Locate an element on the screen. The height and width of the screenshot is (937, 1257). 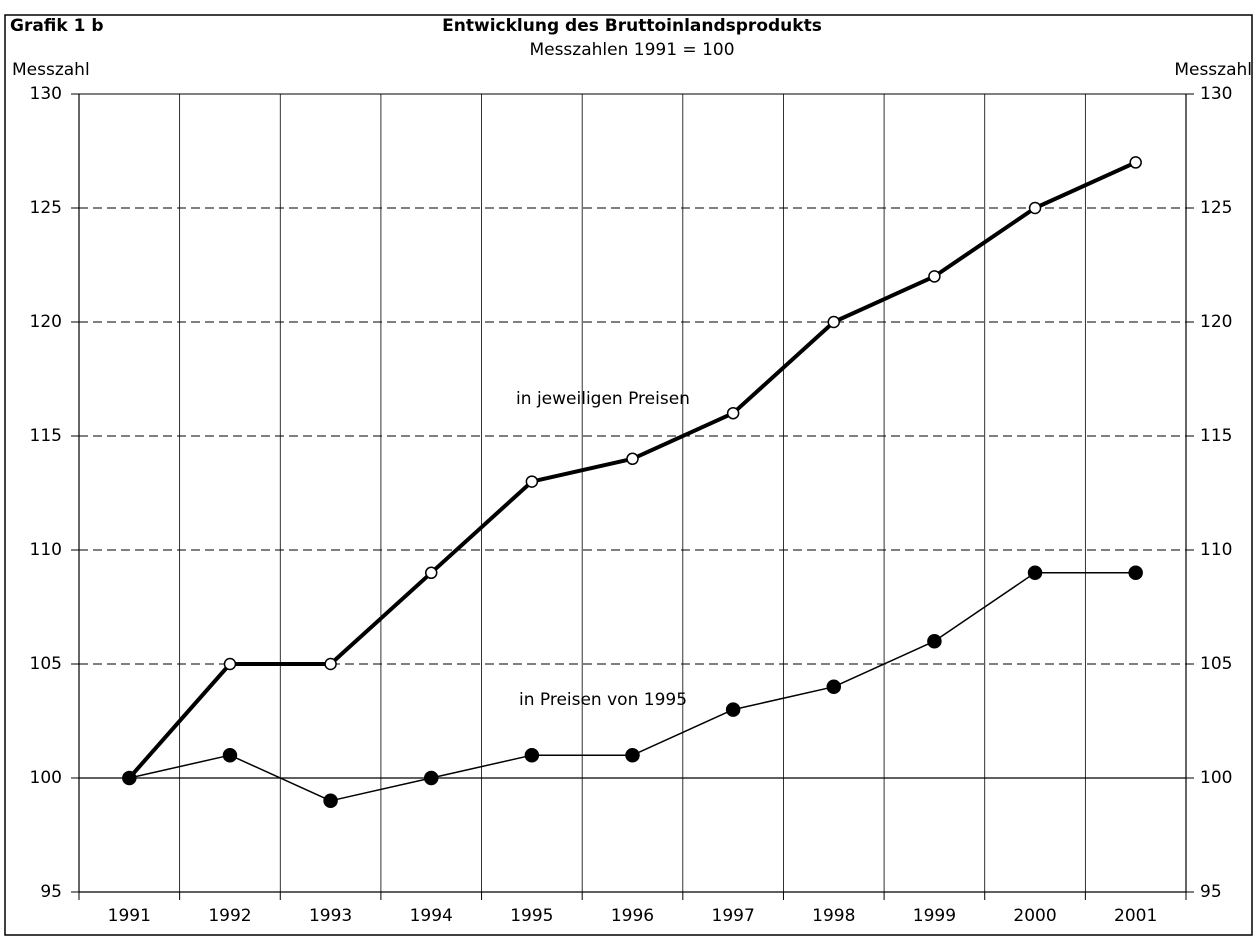
y2-tick-label: 105 is located at coordinates (1216, 664).